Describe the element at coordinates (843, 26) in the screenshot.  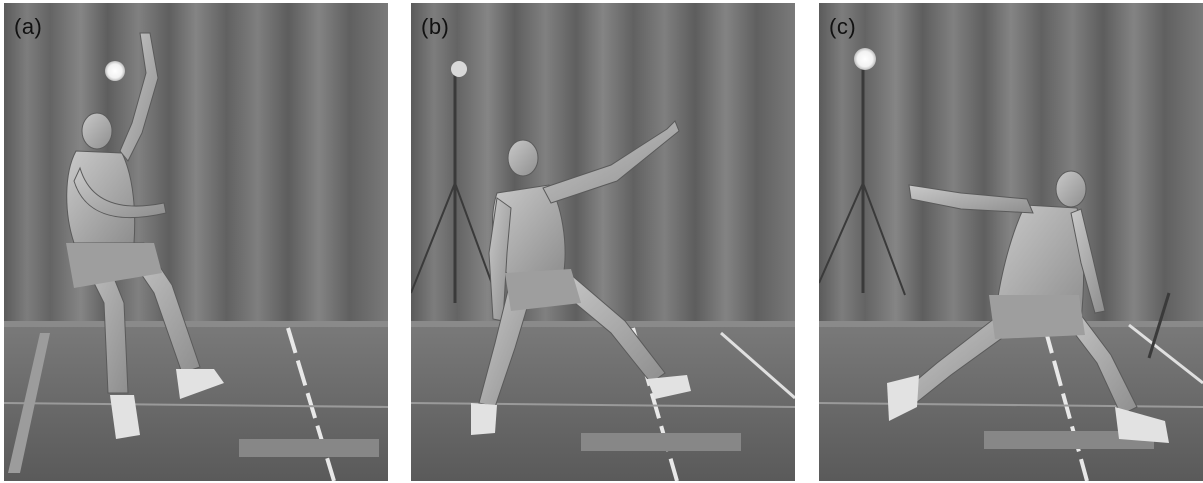
I see `panel-label-c: (c)` at that location.